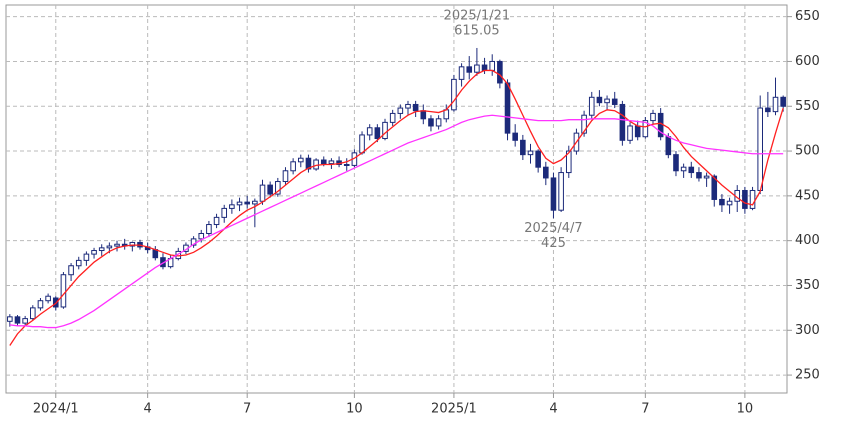 The image size is (850, 425). What do you see at coordinates (477, 15) in the screenshot?
I see `annotation-date: 2025/1/21` at bounding box center [477, 15].